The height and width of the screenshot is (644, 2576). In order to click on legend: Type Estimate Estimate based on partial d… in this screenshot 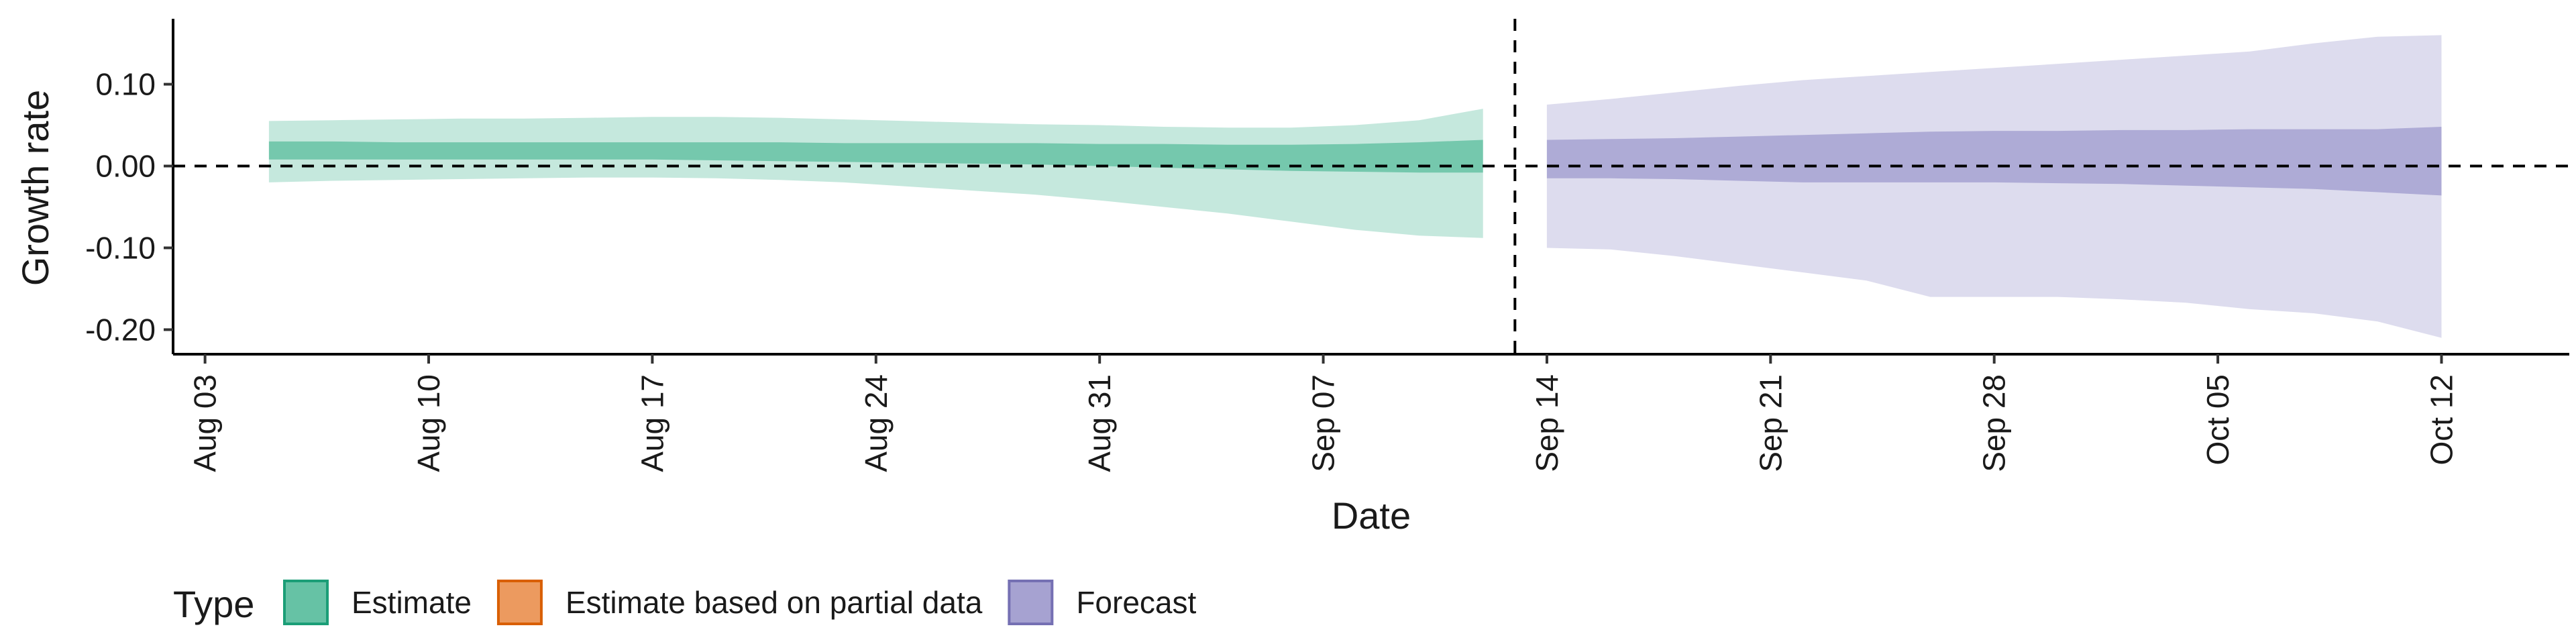, I will do `click(684, 602)`.